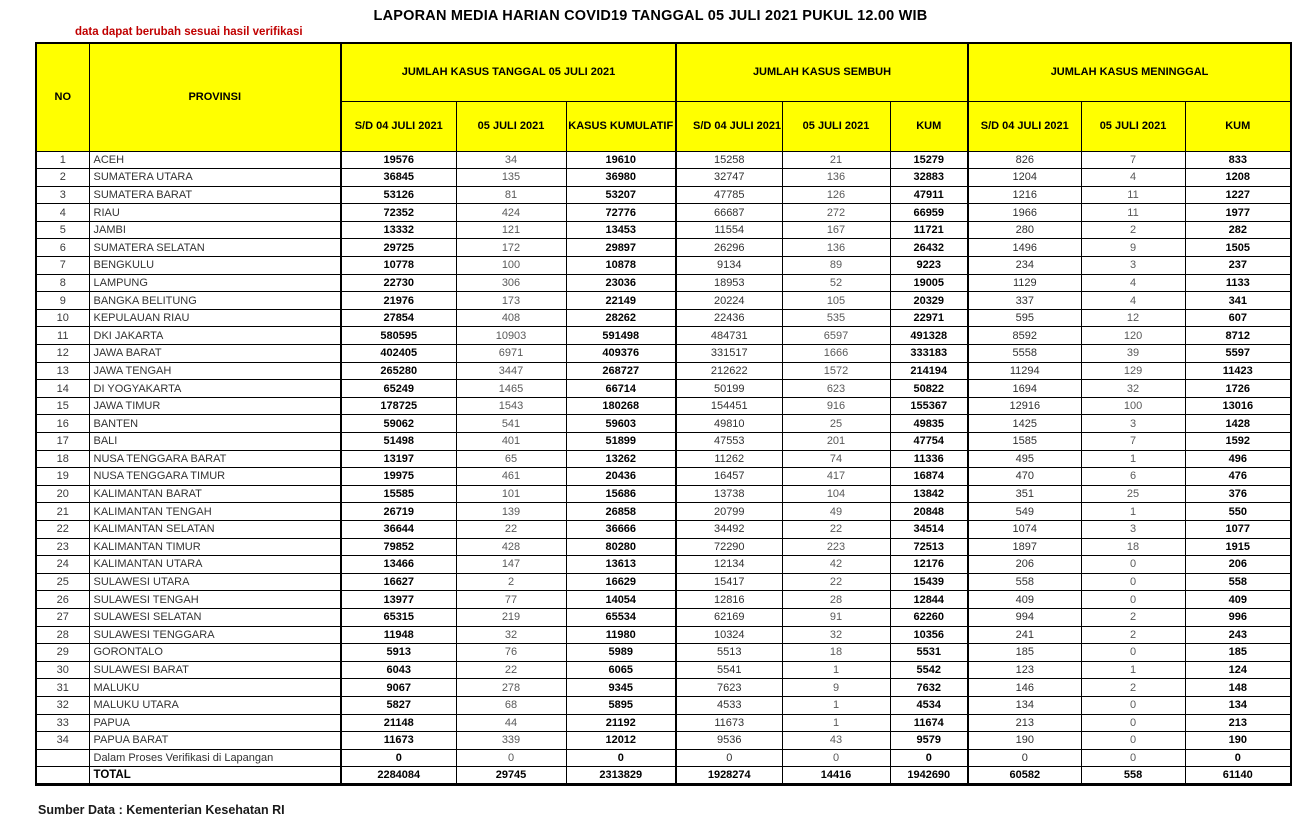  I want to click on cell-value: 4534, so click(929, 705).